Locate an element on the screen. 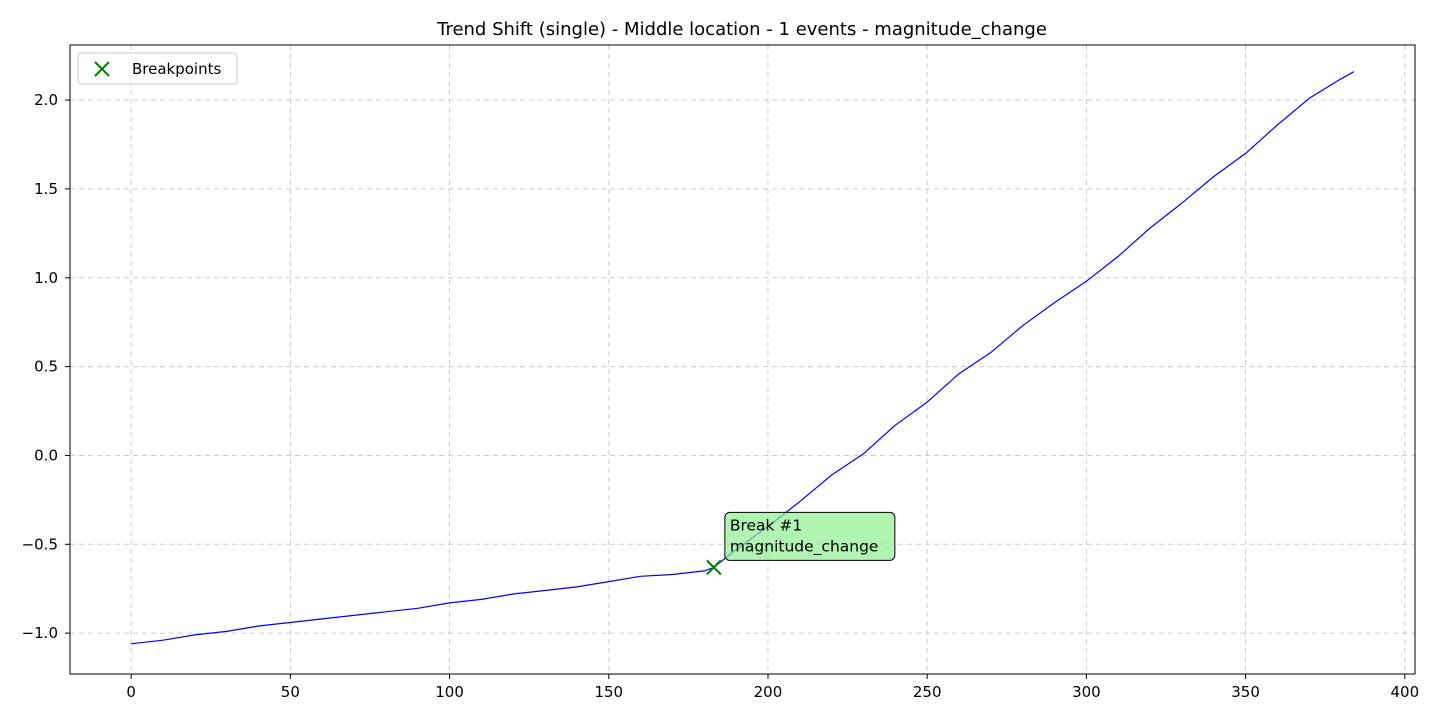  annotation-layer: Break #1 magnitude_change is located at coordinates (810, 536).